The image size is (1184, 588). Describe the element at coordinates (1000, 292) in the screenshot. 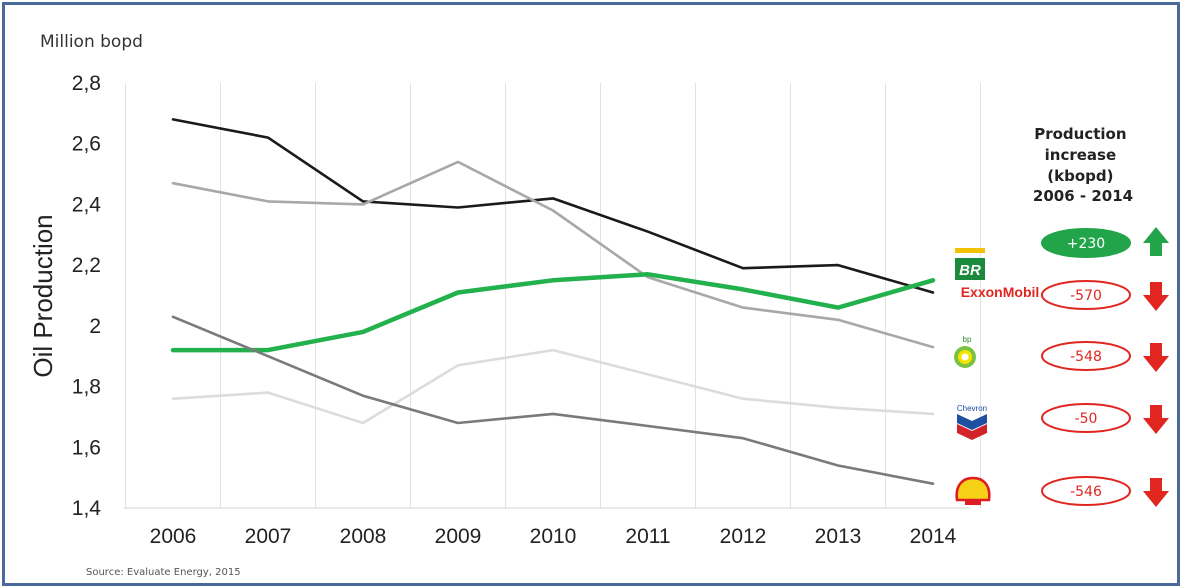

I see `exxonmobil-logo: ExxonMobil` at that location.